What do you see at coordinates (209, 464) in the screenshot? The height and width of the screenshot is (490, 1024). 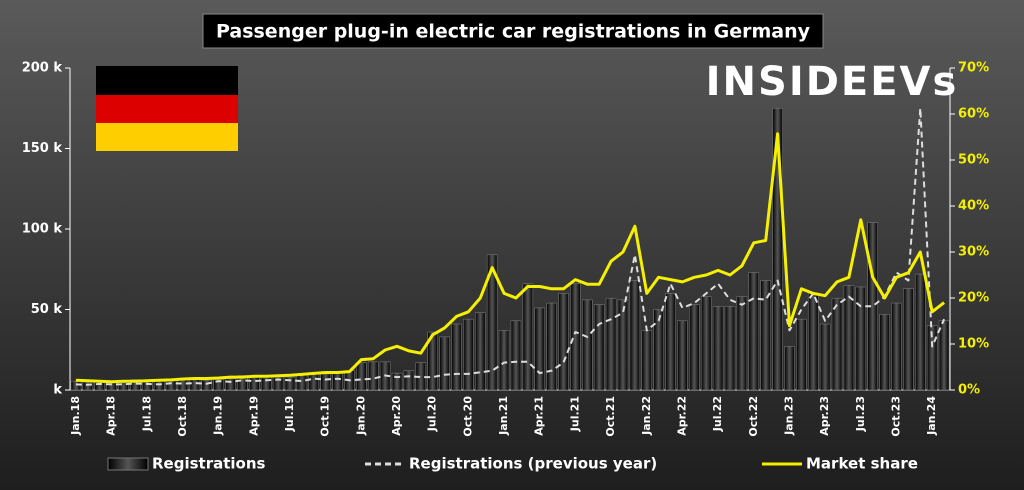 I see `legend-label: Registrations` at bounding box center [209, 464].